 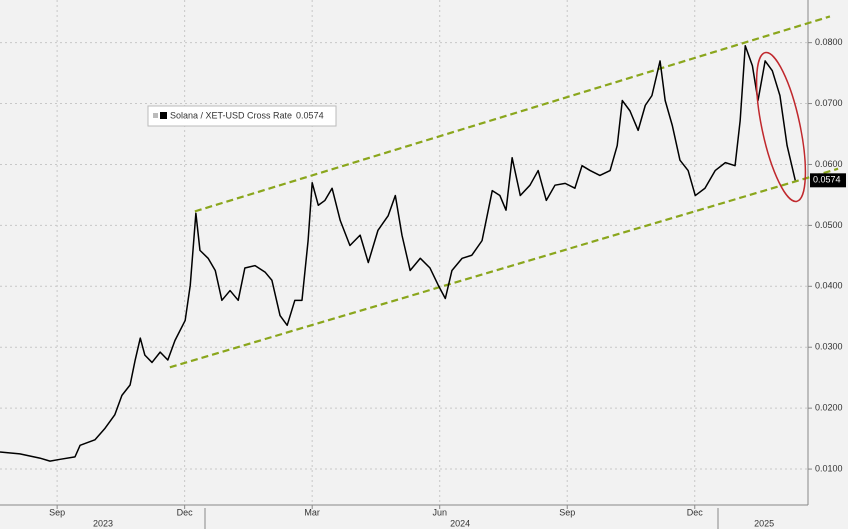 What do you see at coordinates (829, 103) in the screenshot?
I see `y-tick-label: 0.0700` at bounding box center [829, 103].